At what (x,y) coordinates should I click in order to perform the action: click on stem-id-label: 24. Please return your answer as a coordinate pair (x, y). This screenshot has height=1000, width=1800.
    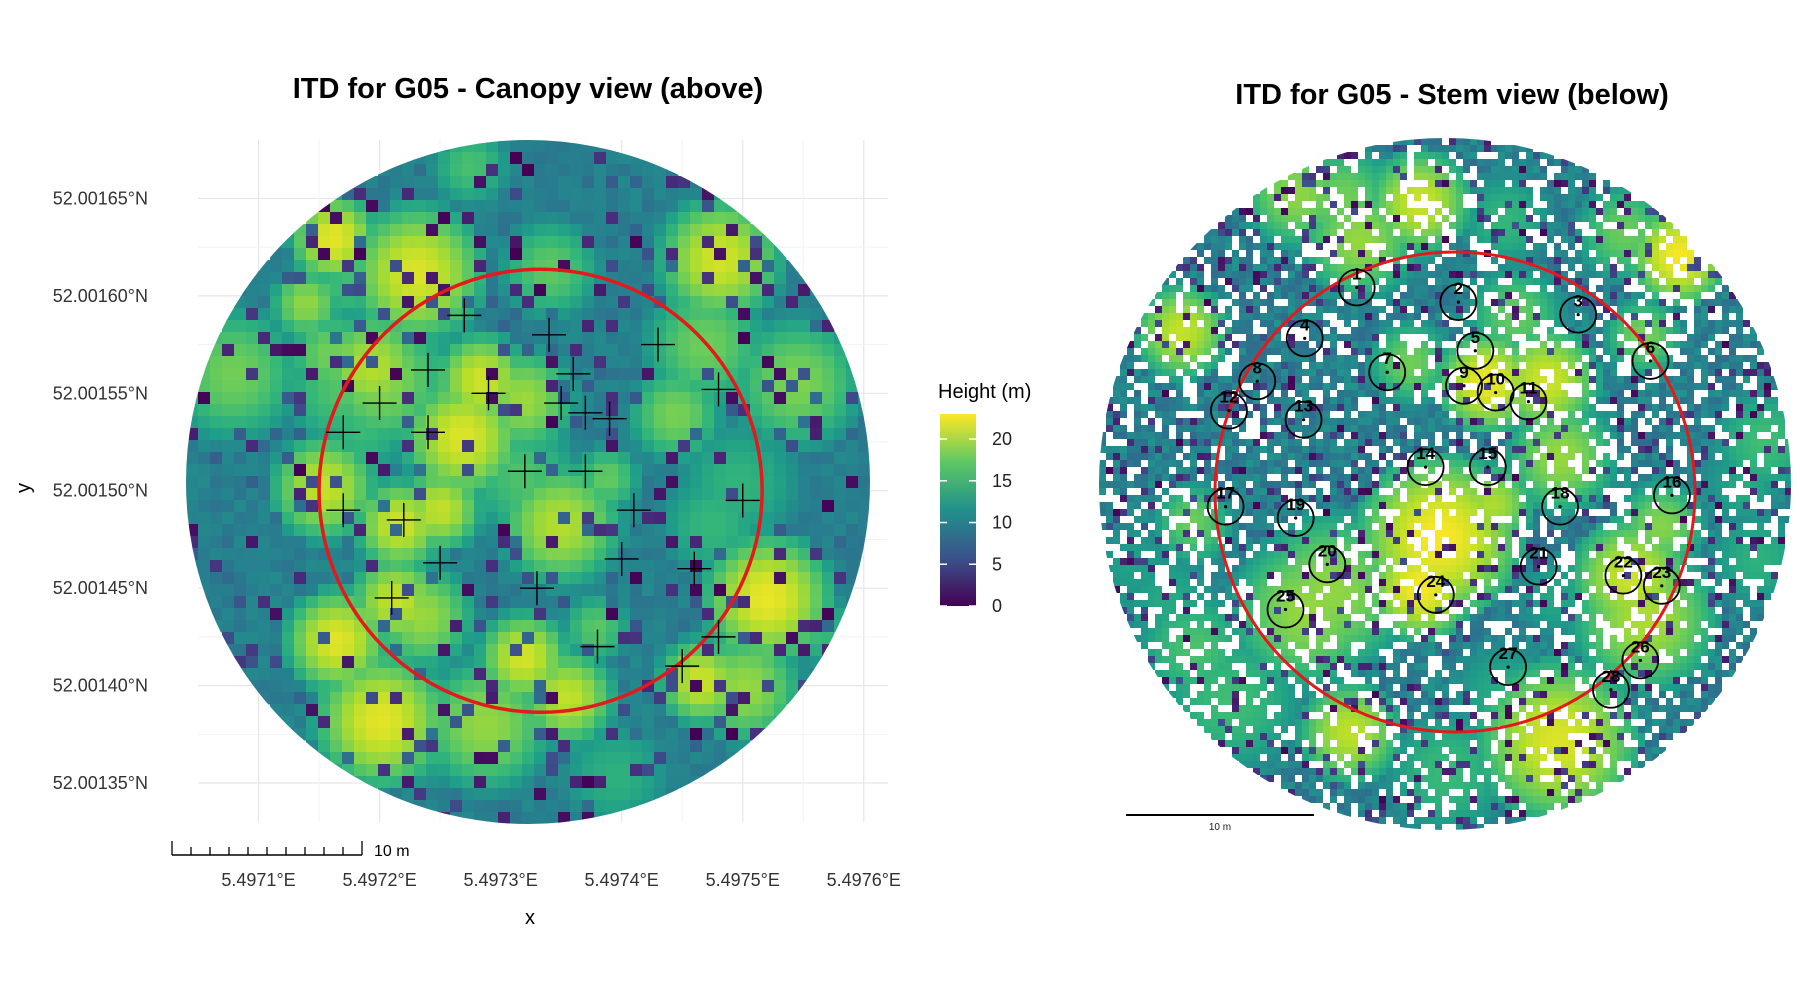
    Looking at the image, I should click on (1435, 581).